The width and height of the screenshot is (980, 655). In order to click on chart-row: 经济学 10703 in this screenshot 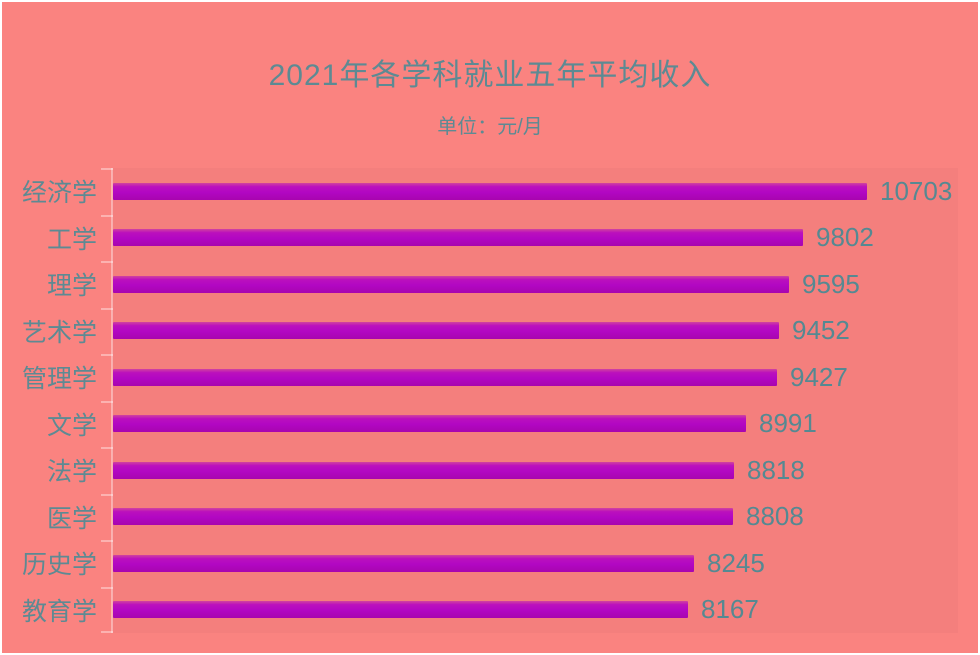, I will do `click(491, 191)`.